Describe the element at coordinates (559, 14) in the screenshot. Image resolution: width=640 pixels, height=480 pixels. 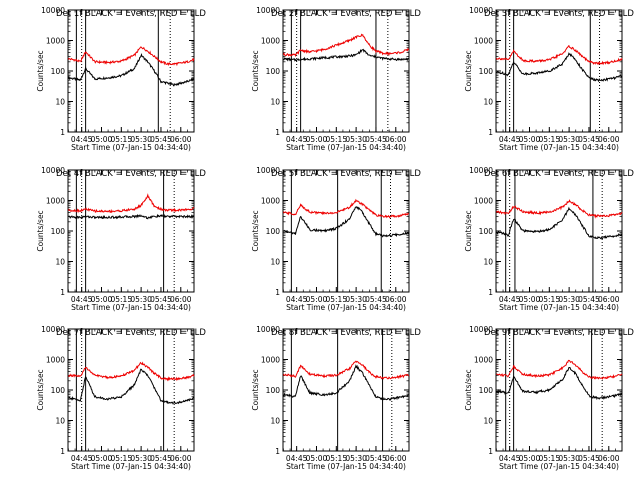
I see `panel-title: Det 3f BLACK = Events, RED = LLD` at that location.